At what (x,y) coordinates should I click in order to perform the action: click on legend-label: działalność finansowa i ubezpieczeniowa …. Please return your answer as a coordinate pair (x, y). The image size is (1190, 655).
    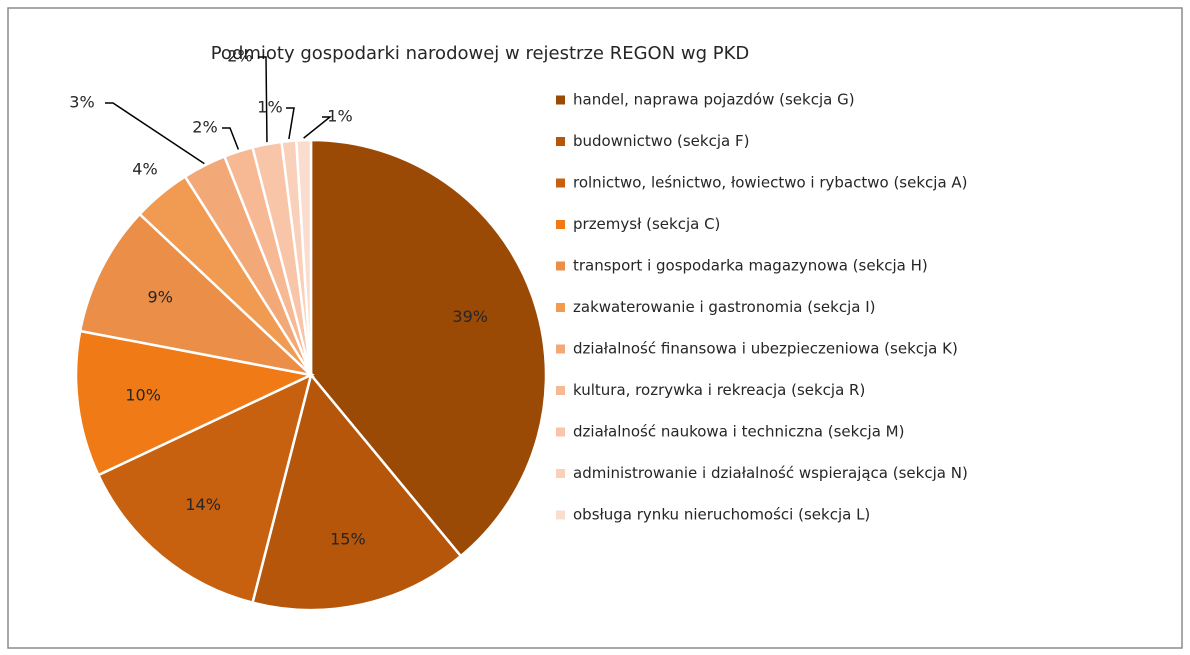
    Looking at the image, I should click on (765, 349).